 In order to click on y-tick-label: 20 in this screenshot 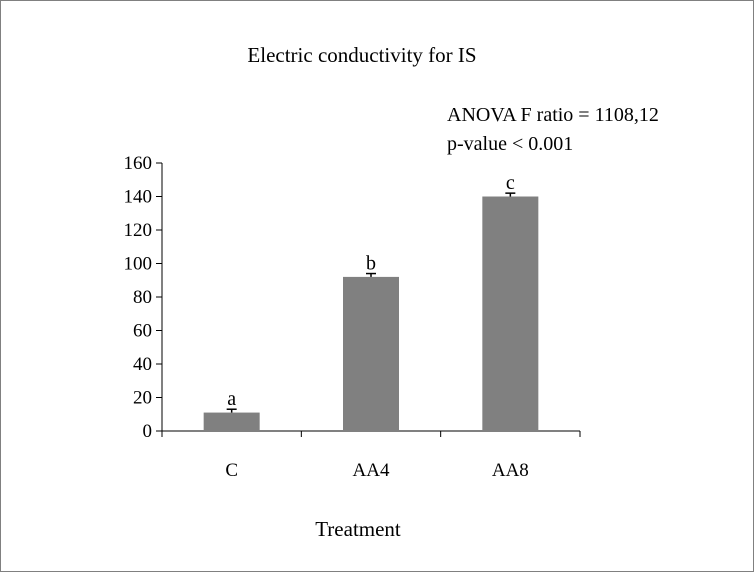, I will do `click(142, 398)`.